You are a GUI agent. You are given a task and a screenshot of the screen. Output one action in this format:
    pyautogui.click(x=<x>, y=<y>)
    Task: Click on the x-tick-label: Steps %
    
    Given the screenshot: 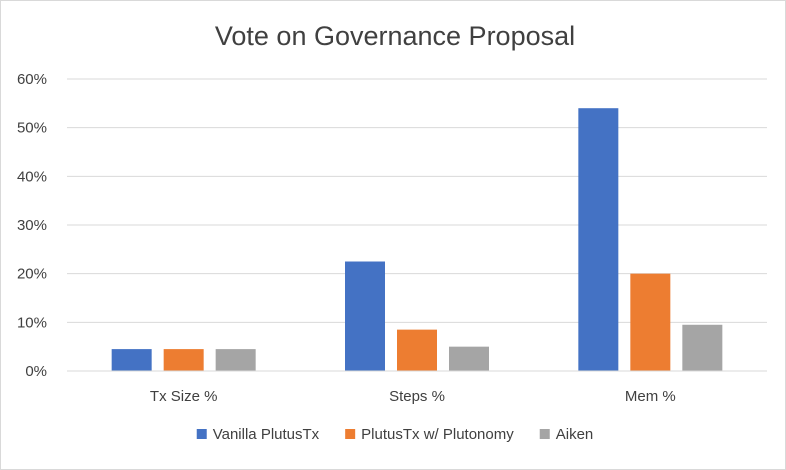 What is the action you would take?
    pyautogui.click(x=417, y=396)
    